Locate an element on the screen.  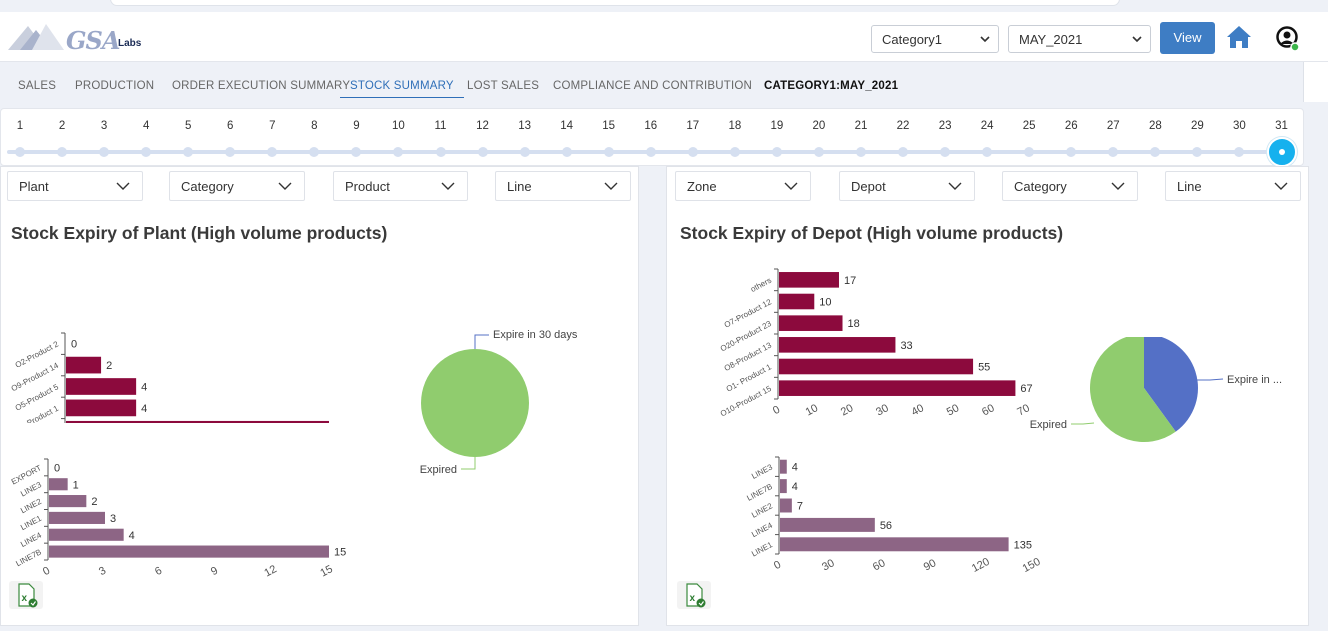
scrollbar-track is located at coordinates (1315, 82).